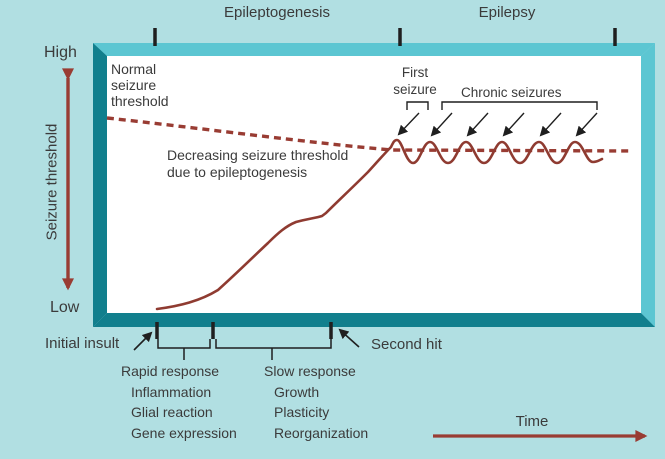  Describe the element at coordinates (532, 421) in the screenshot. I see `x-axis-time-label: Time` at that location.